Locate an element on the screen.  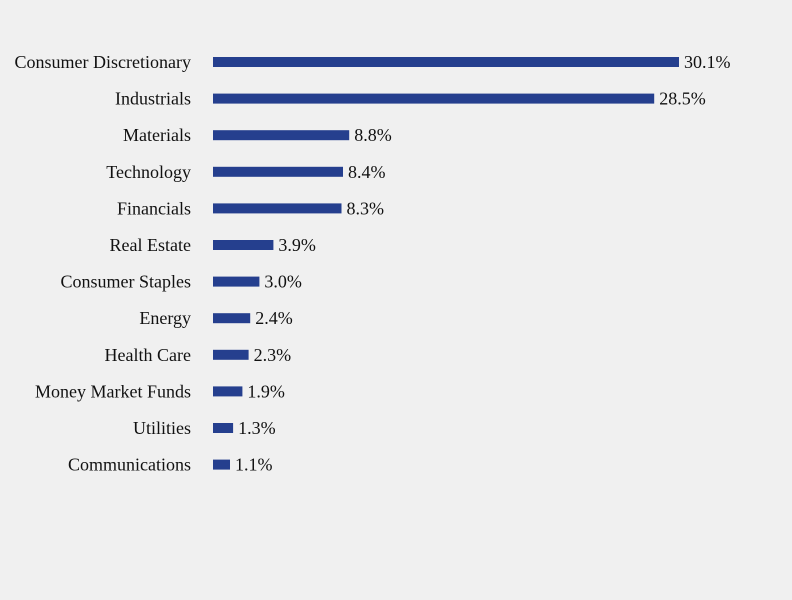
bar-real-estate is located at coordinates (243, 245).